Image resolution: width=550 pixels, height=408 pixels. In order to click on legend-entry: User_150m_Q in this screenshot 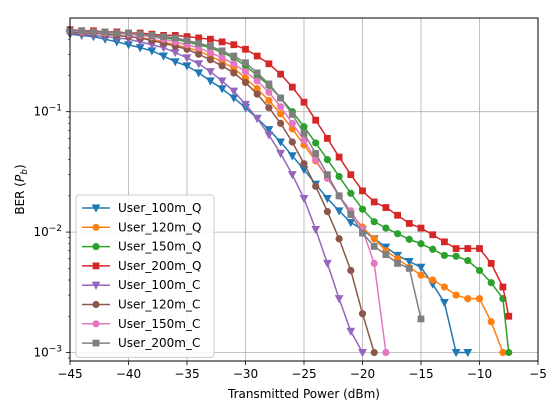, I will do `click(141, 247)`.